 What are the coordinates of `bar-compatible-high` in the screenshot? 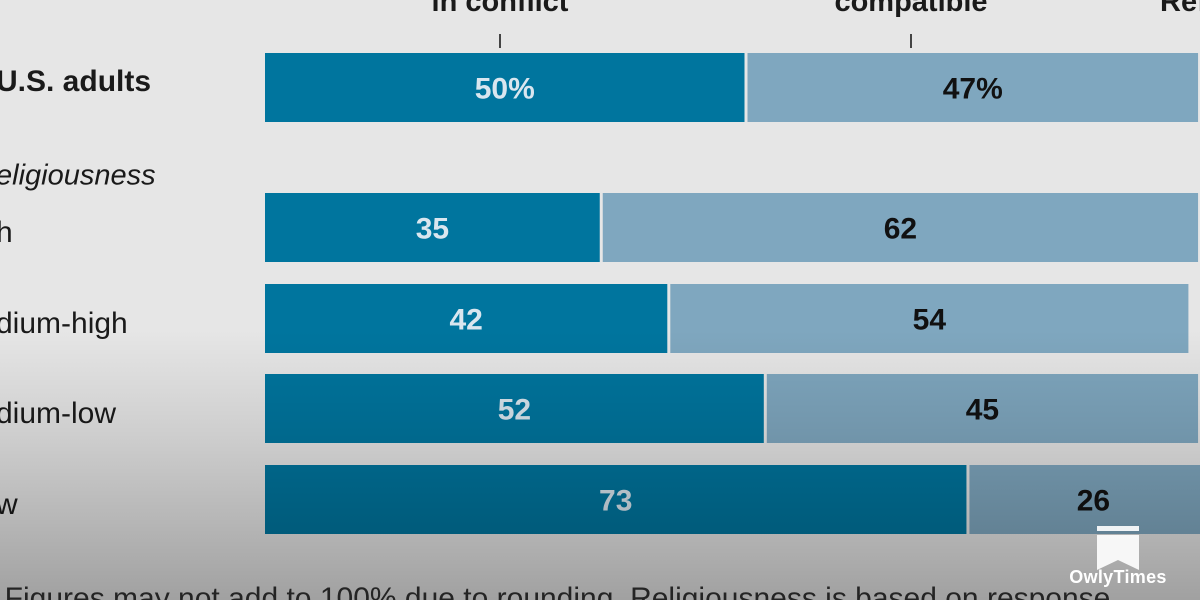 It's located at (900, 227).